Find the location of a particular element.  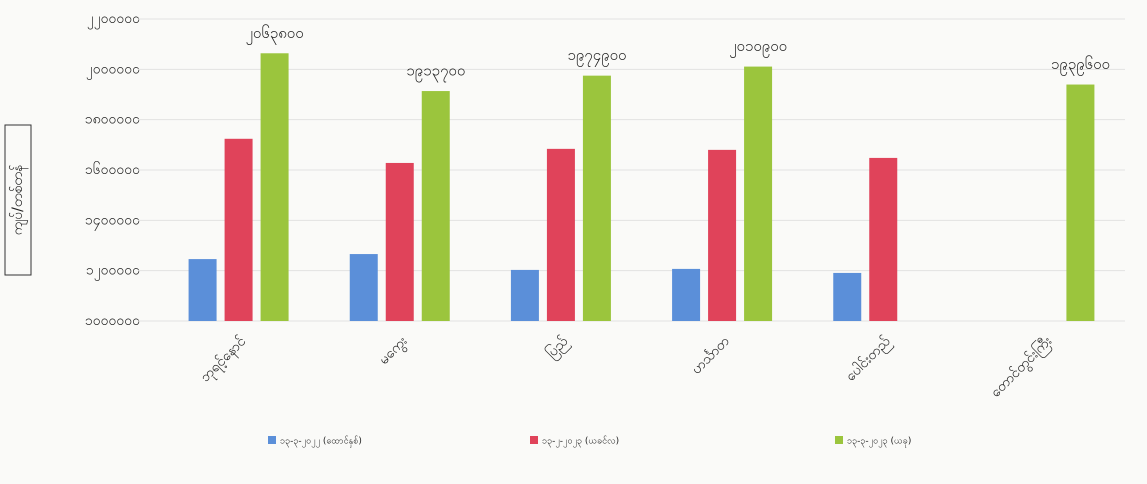

data-label: ၁၉၁၃၇၀၀ is located at coordinates (435, 72).